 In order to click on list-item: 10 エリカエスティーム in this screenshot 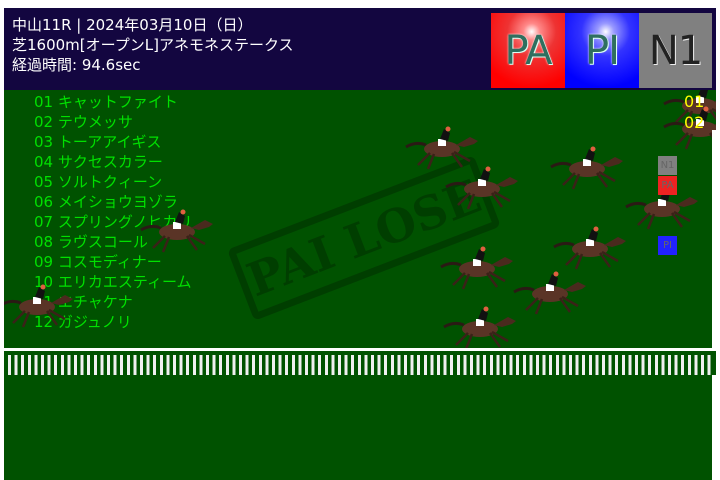, I will do `click(113, 282)`.